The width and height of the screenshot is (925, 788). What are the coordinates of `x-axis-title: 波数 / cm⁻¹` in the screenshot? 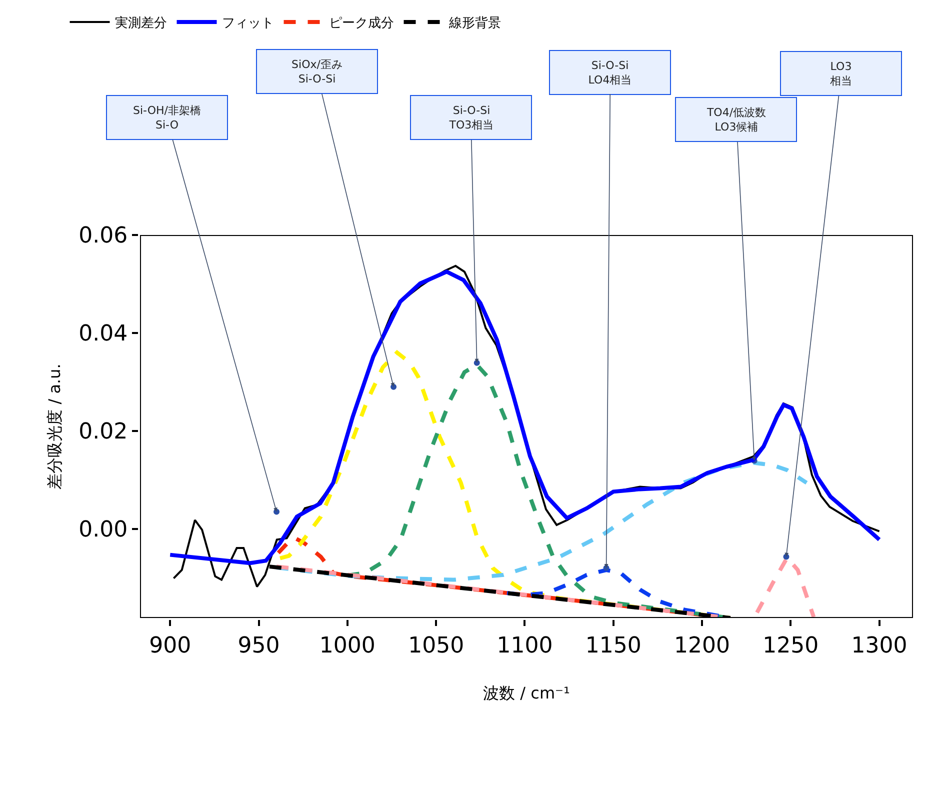 It's located at (526, 693).